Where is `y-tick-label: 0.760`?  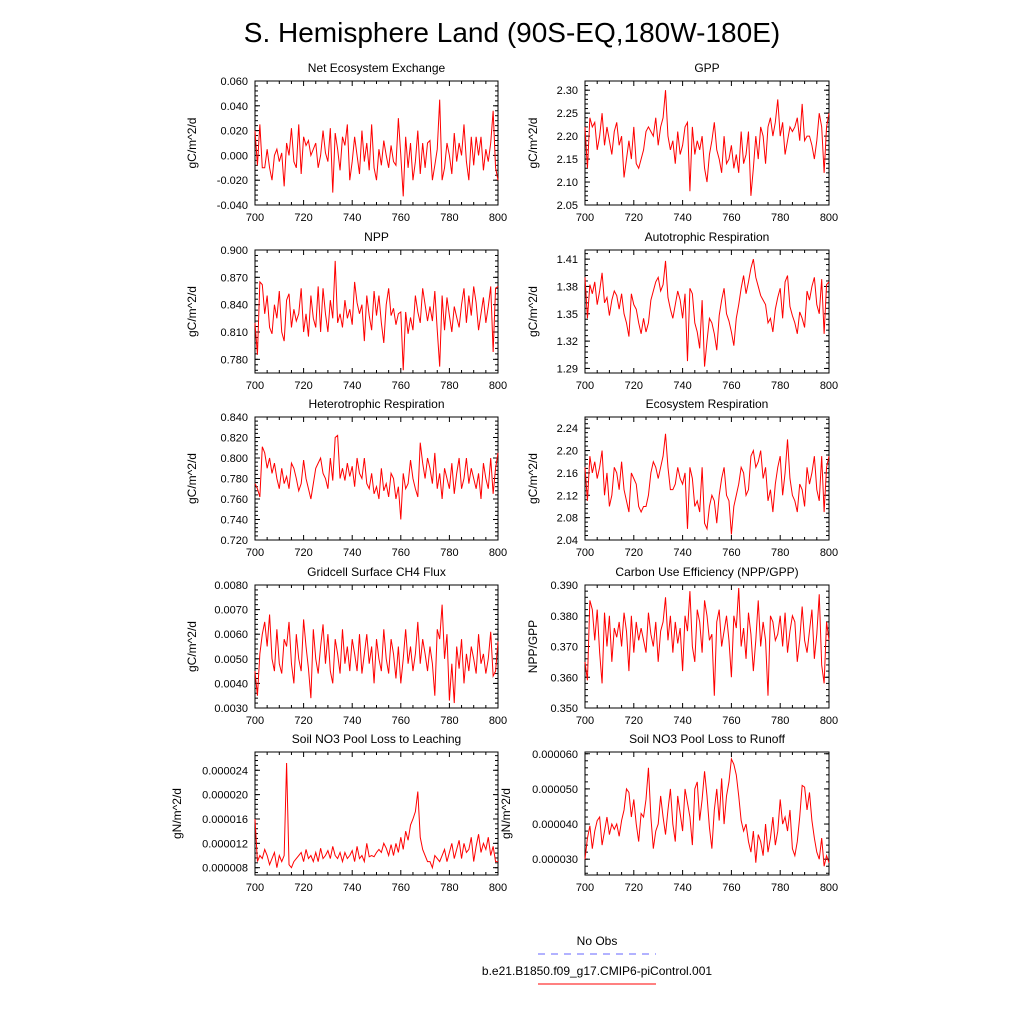
y-tick-label: 0.760 is located at coordinates (234, 500).